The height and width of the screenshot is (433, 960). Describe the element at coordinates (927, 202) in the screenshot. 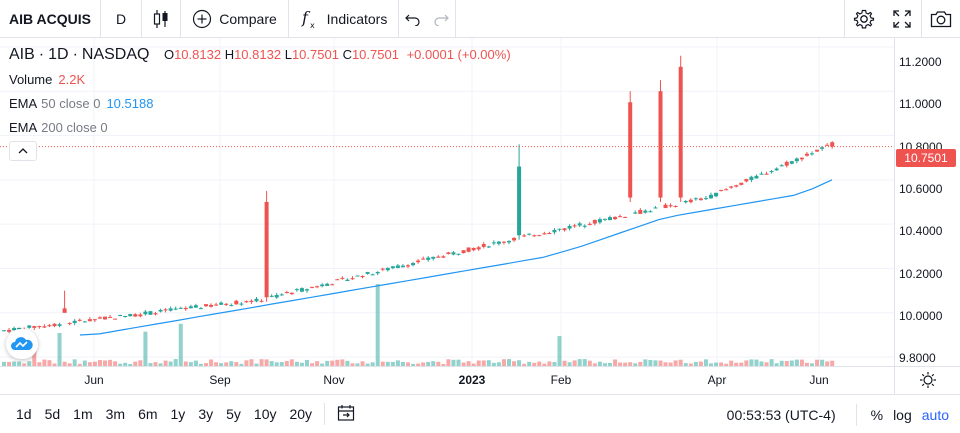

I see `price-axis` at that location.